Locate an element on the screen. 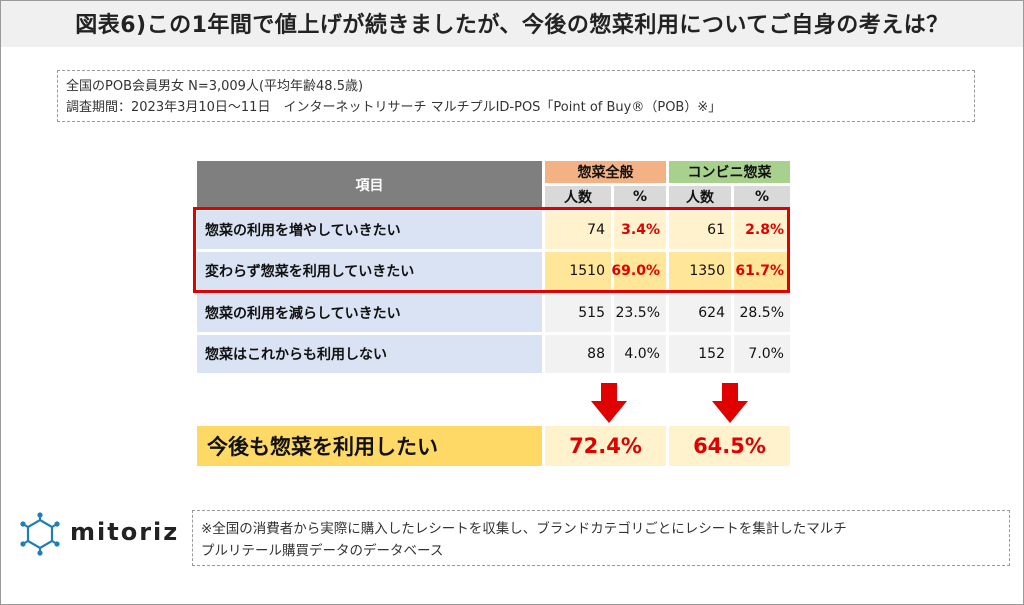  cell-conv-pct-increase: 2.8% is located at coordinates (762, 230).